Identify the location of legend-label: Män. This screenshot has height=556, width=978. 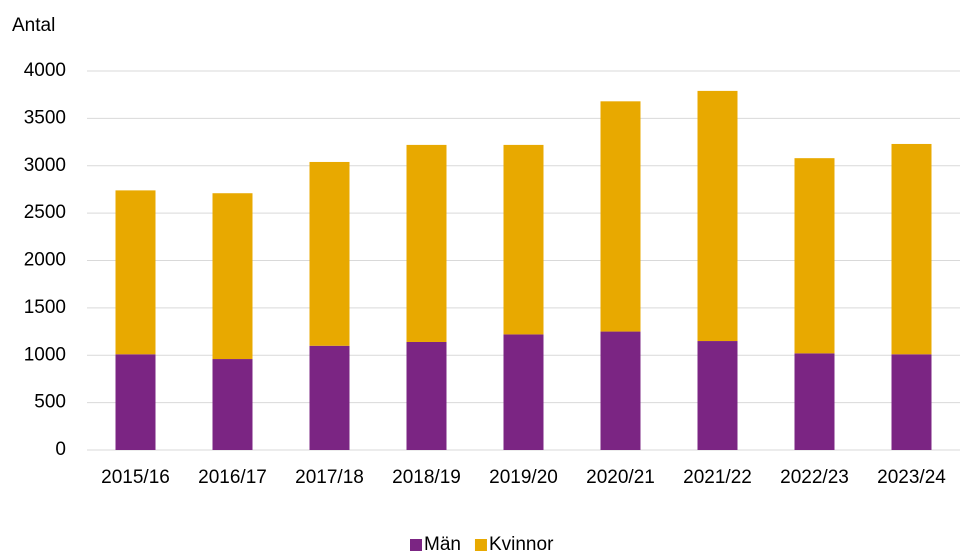
(442, 544).